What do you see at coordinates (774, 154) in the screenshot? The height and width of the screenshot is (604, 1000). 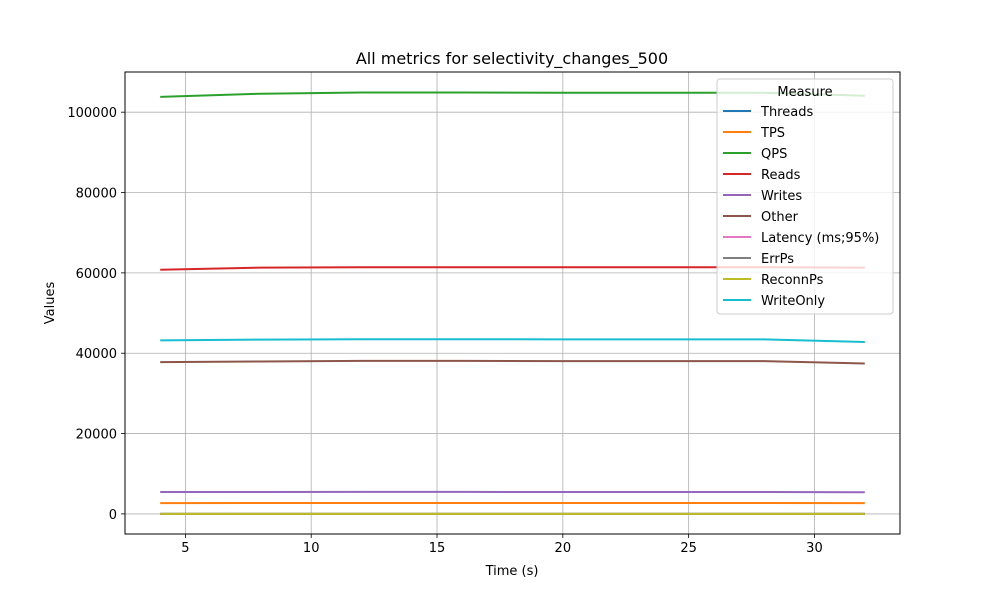 I see `legend-label-qps: QPS` at bounding box center [774, 154].